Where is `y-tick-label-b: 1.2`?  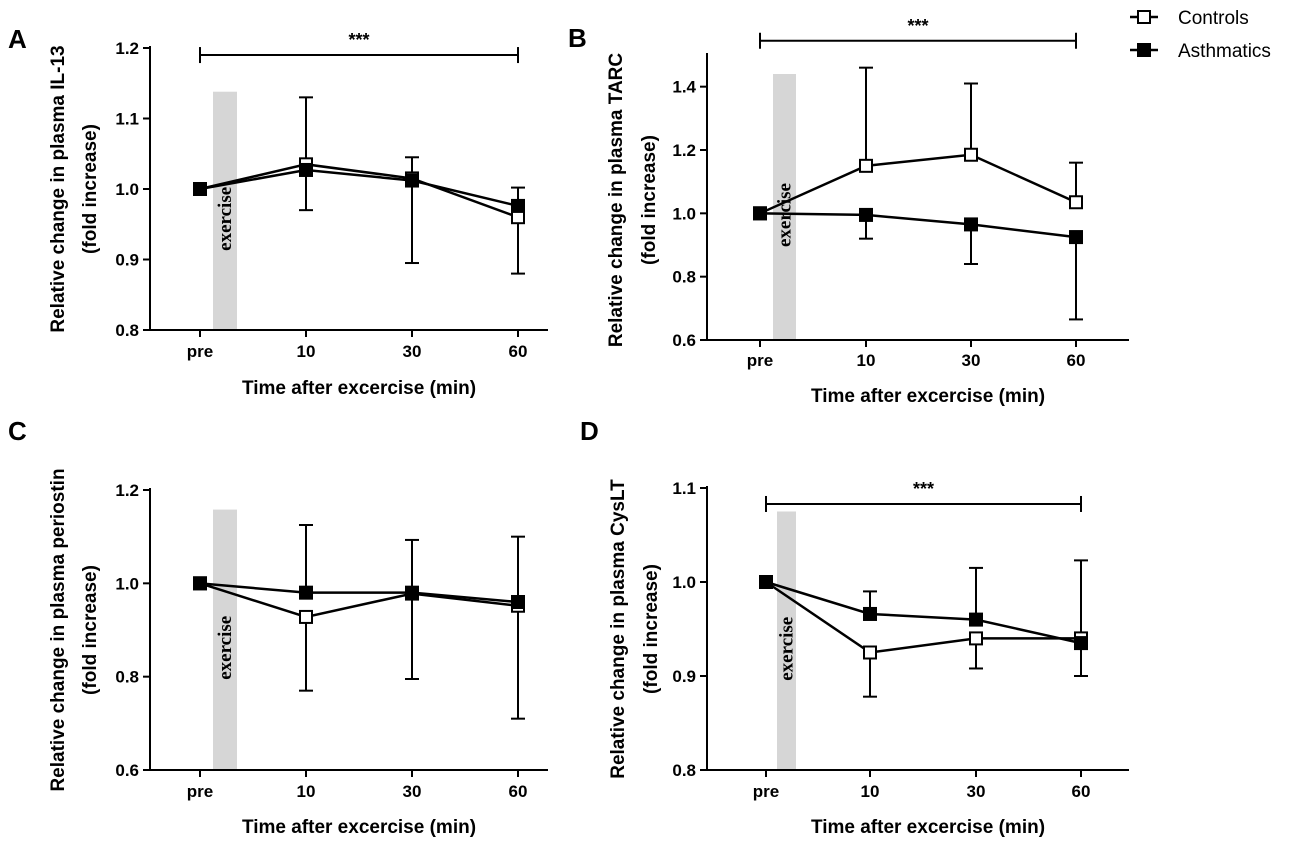 y-tick-label-b: 1.2 is located at coordinates (684, 150).